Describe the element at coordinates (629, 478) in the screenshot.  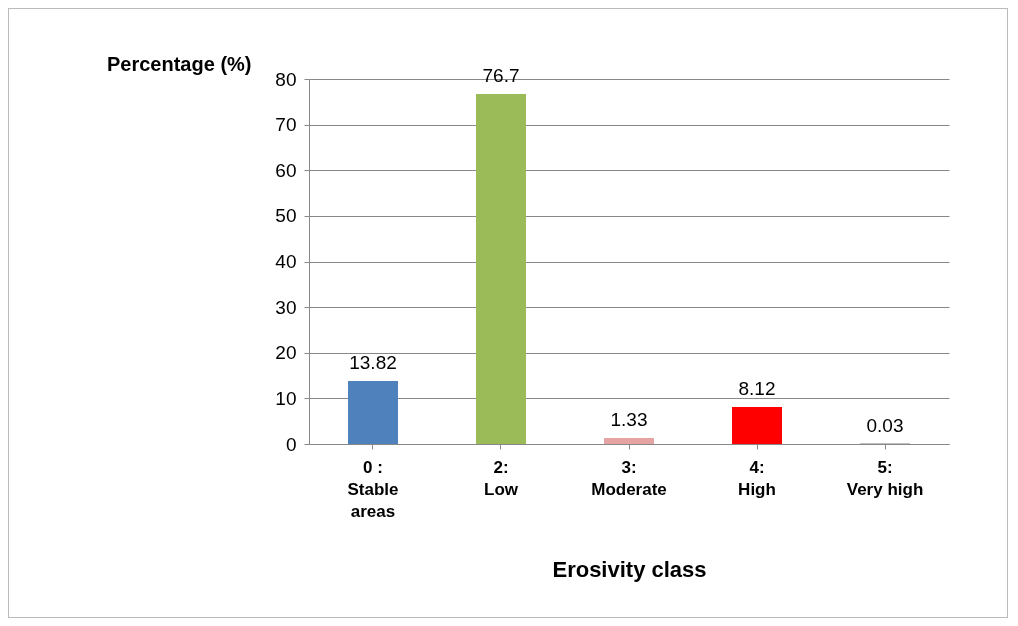
I see `x-tick-label: 3: Moderate` at that location.